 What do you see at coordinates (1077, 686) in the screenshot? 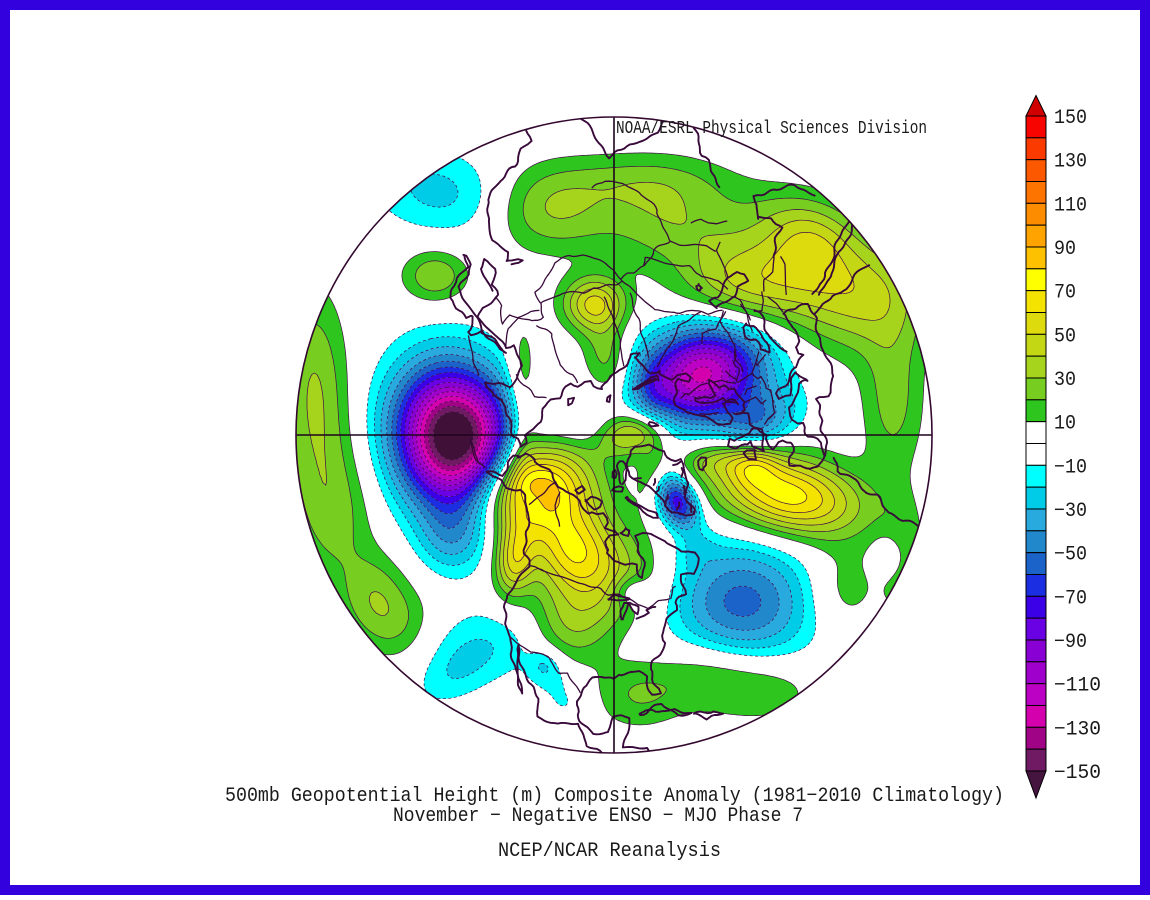
I see `svg-text: −110` at bounding box center [1077, 686].